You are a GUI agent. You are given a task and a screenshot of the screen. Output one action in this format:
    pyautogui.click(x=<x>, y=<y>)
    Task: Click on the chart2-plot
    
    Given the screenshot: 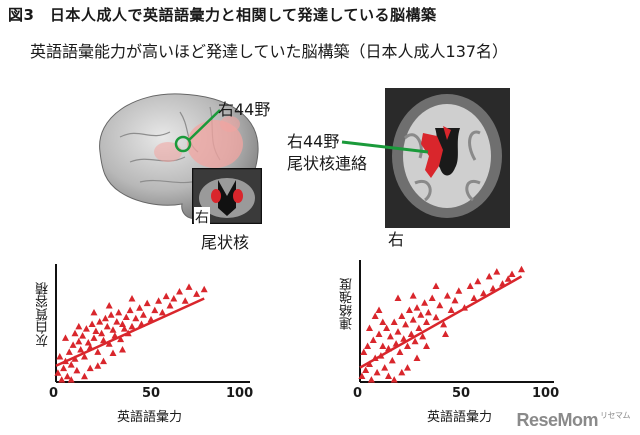 What is the action you would take?
    pyautogui.click(x=456, y=321)
    